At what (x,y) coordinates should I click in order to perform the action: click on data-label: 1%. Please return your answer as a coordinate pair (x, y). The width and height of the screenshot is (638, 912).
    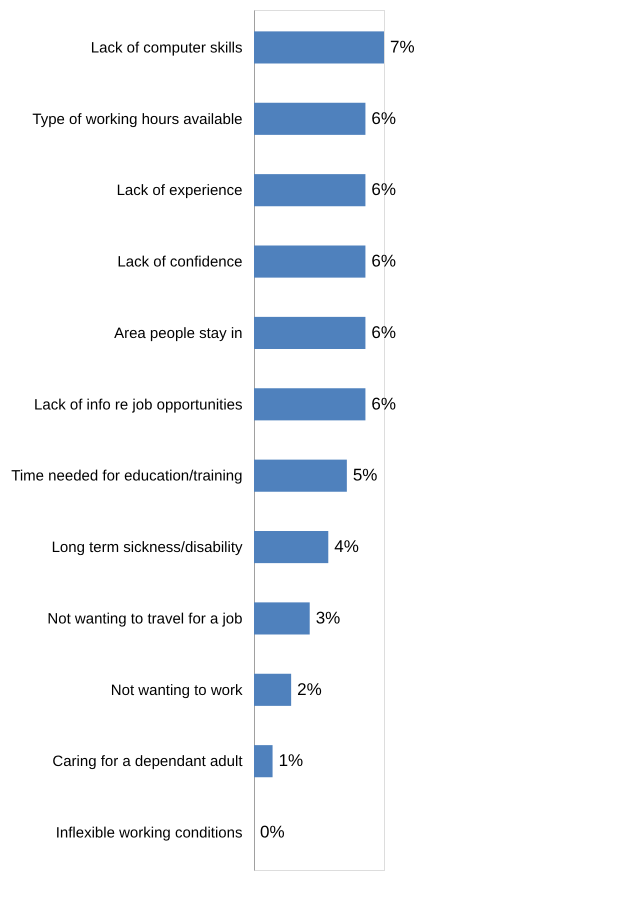
    Looking at the image, I should click on (291, 760).